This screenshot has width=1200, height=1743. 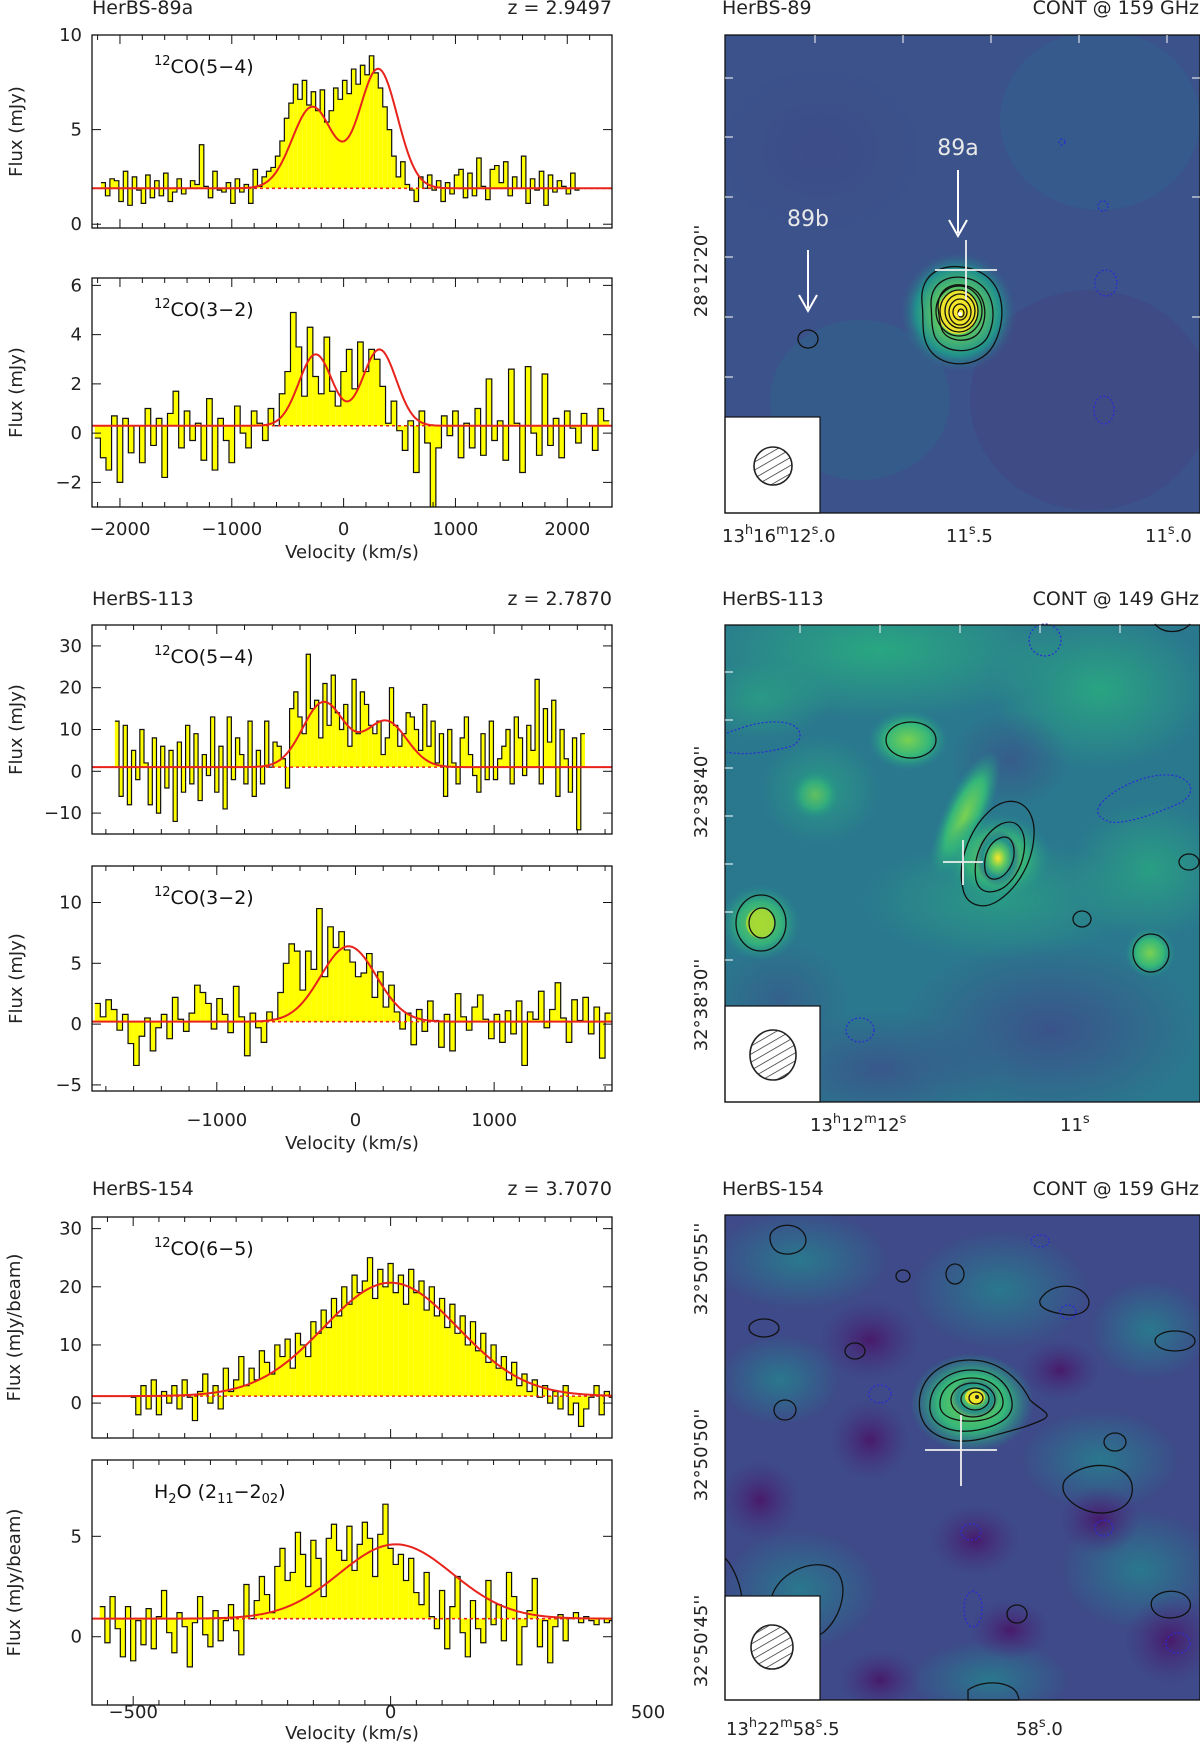 I want to click on redshift-label: z = 2.9497, so click(x=560, y=9).